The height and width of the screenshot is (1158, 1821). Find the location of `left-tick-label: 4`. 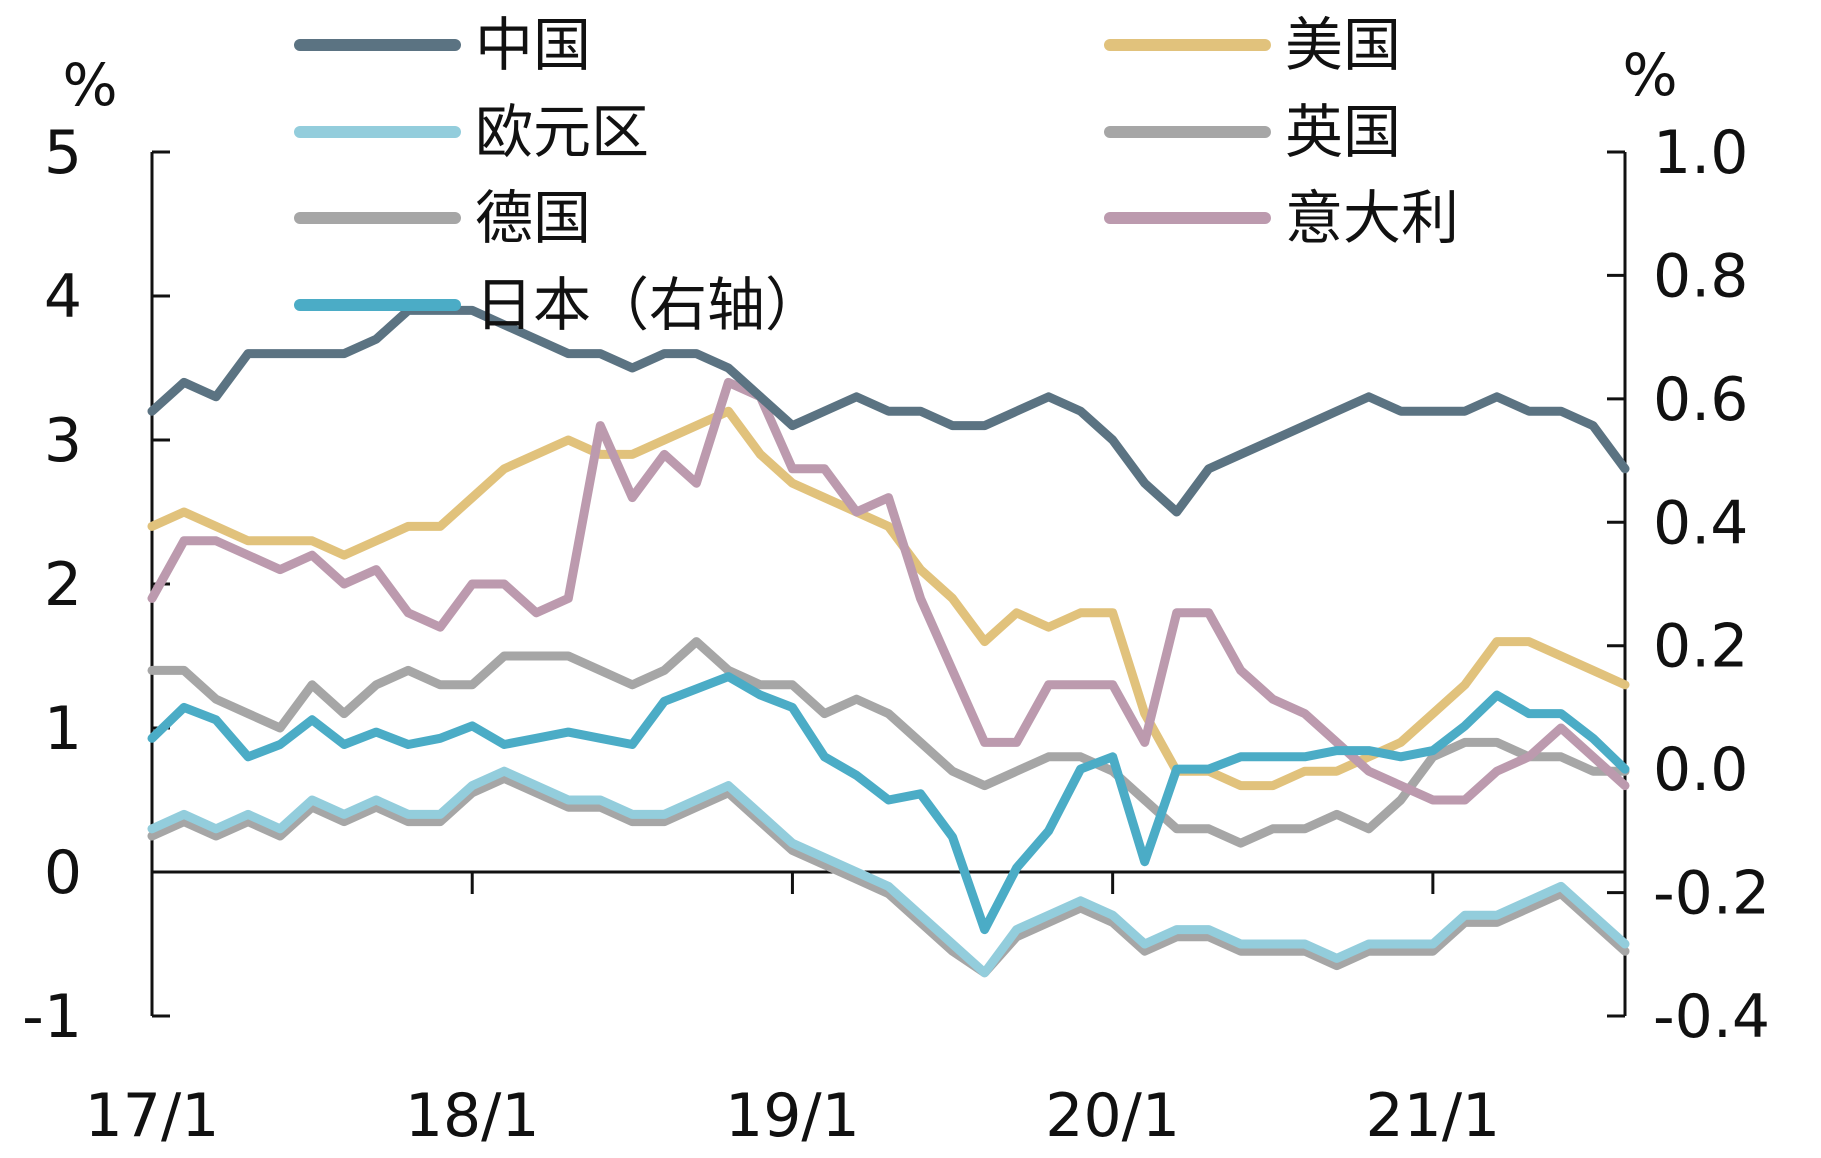

left-tick-label: 4 is located at coordinates (63, 297).